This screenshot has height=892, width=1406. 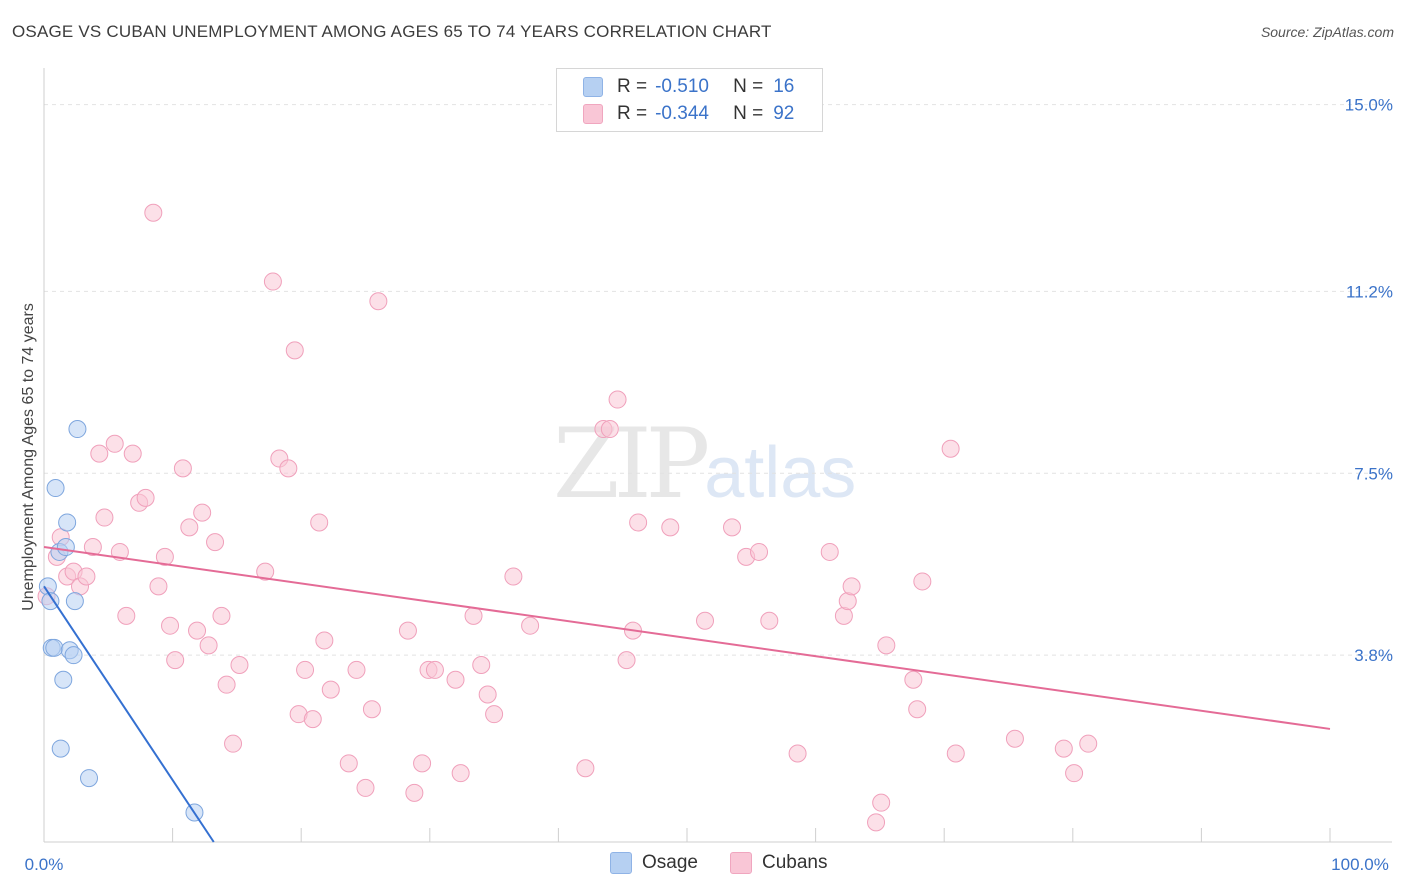 What do you see at coordinates (784, 113) in the screenshot?
I see `legend-n-value: 92` at bounding box center [784, 113].